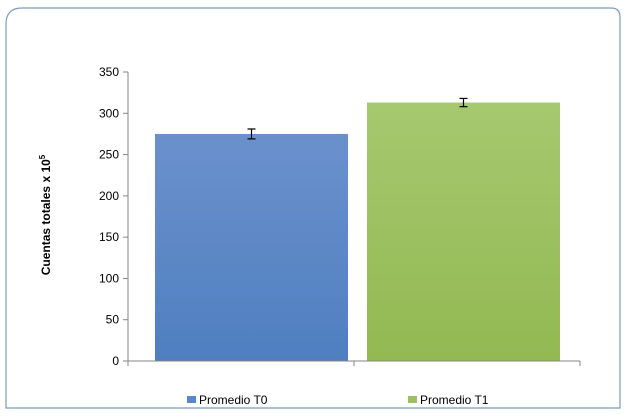 The height and width of the screenshot is (417, 627). Describe the element at coordinates (109, 196) in the screenshot. I see `y-tick-label-200: 200` at that location.